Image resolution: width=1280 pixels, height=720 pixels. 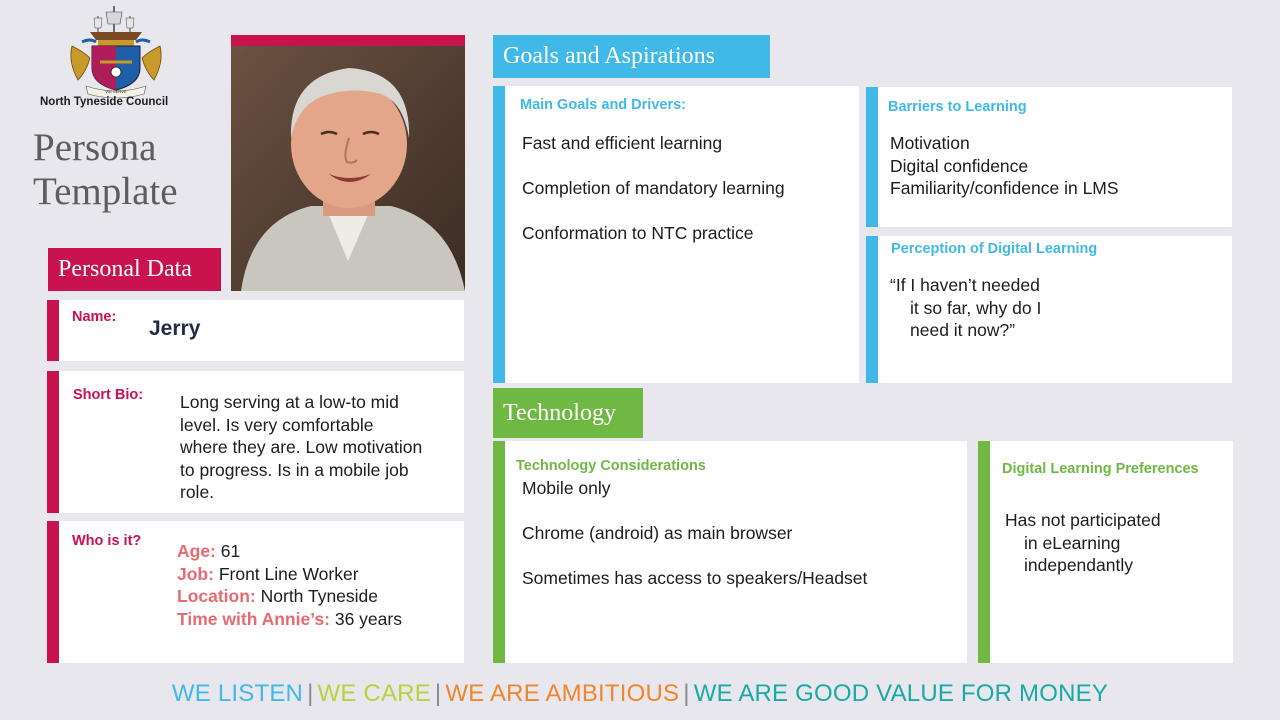 I want to click on location-value: North Tyneside, so click(x=319, y=596).